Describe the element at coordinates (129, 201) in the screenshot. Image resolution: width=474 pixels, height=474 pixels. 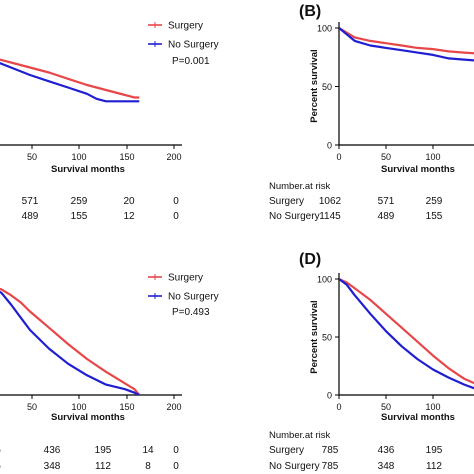
I see `risk-value: 20` at that location.